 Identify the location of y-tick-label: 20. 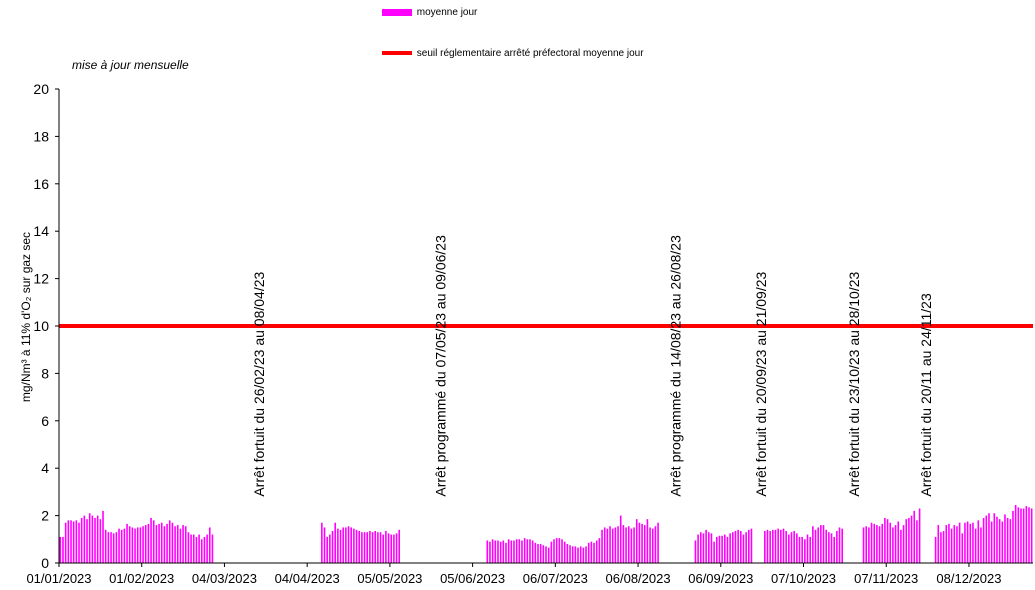
(41, 89).